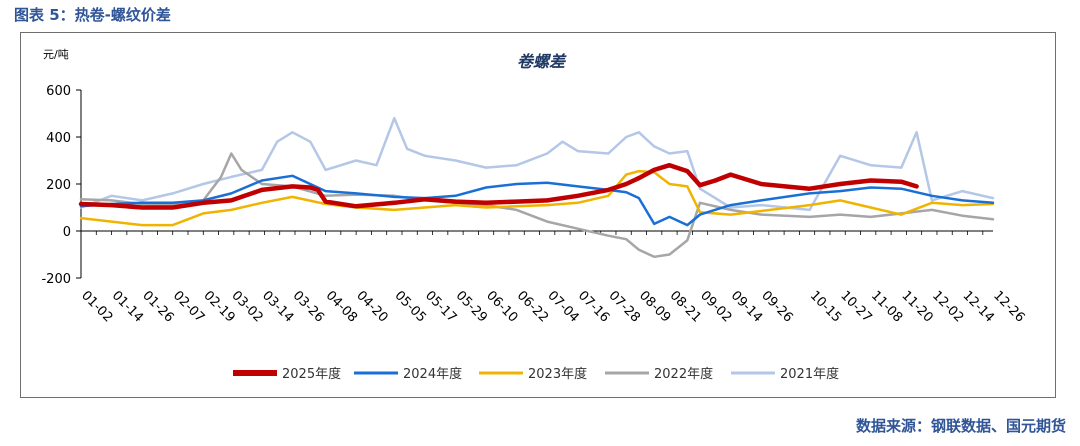  What do you see at coordinates (440, 306) in the screenshot?
I see `x-tick-label: 05-17` at bounding box center [440, 306].